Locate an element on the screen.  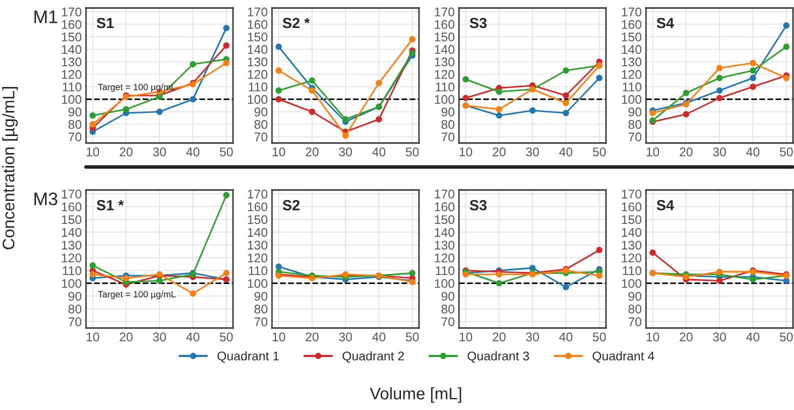
legend-label: Quadrant 1 is located at coordinates (248, 357).